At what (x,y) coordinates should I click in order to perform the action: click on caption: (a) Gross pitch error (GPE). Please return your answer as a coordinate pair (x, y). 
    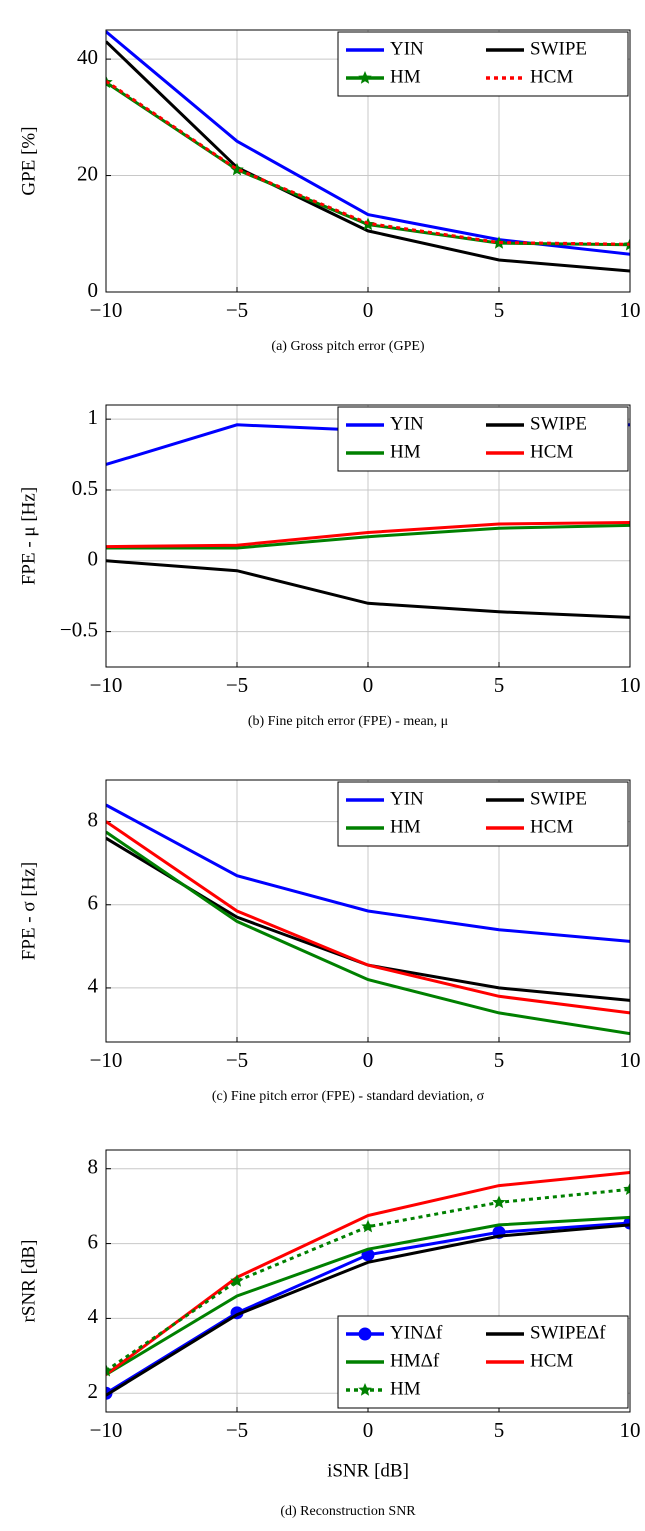
    Looking at the image, I should click on (348, 346).